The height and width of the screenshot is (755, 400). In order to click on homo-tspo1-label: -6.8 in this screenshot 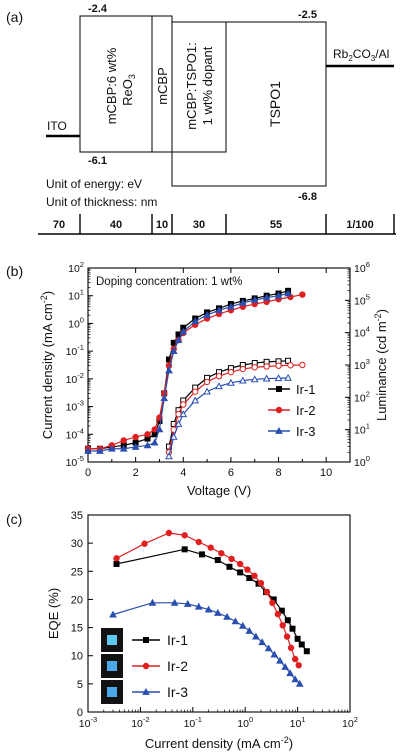, I will do `click(307, 197)`.